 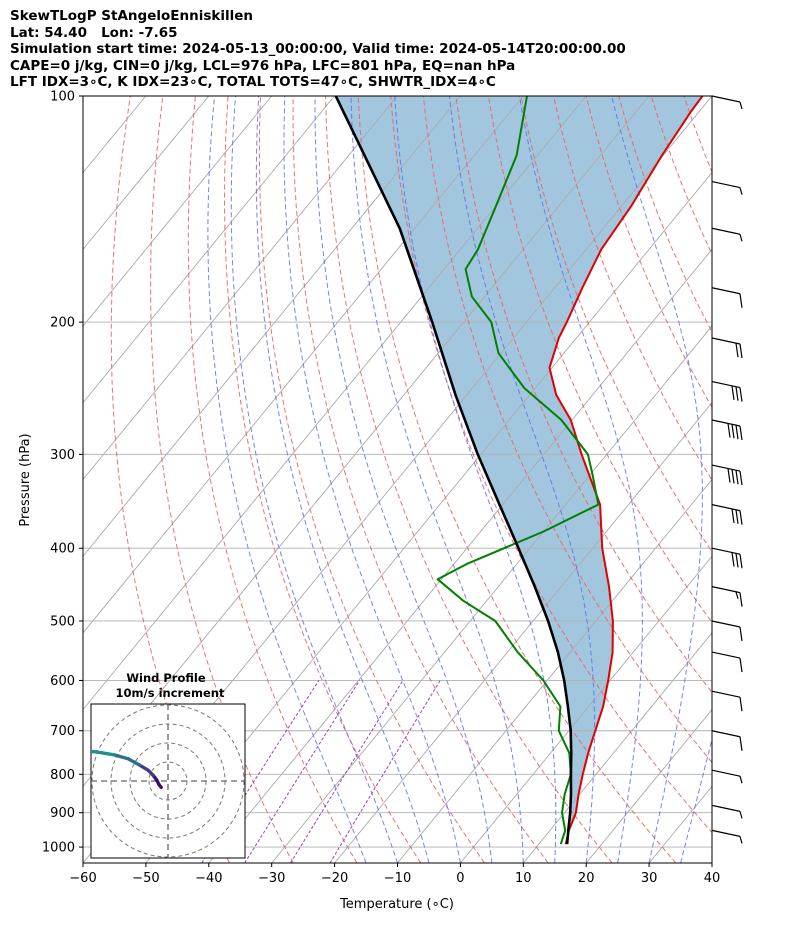 I want to click on y-tick-label: 500, so click(x=62, y=621).